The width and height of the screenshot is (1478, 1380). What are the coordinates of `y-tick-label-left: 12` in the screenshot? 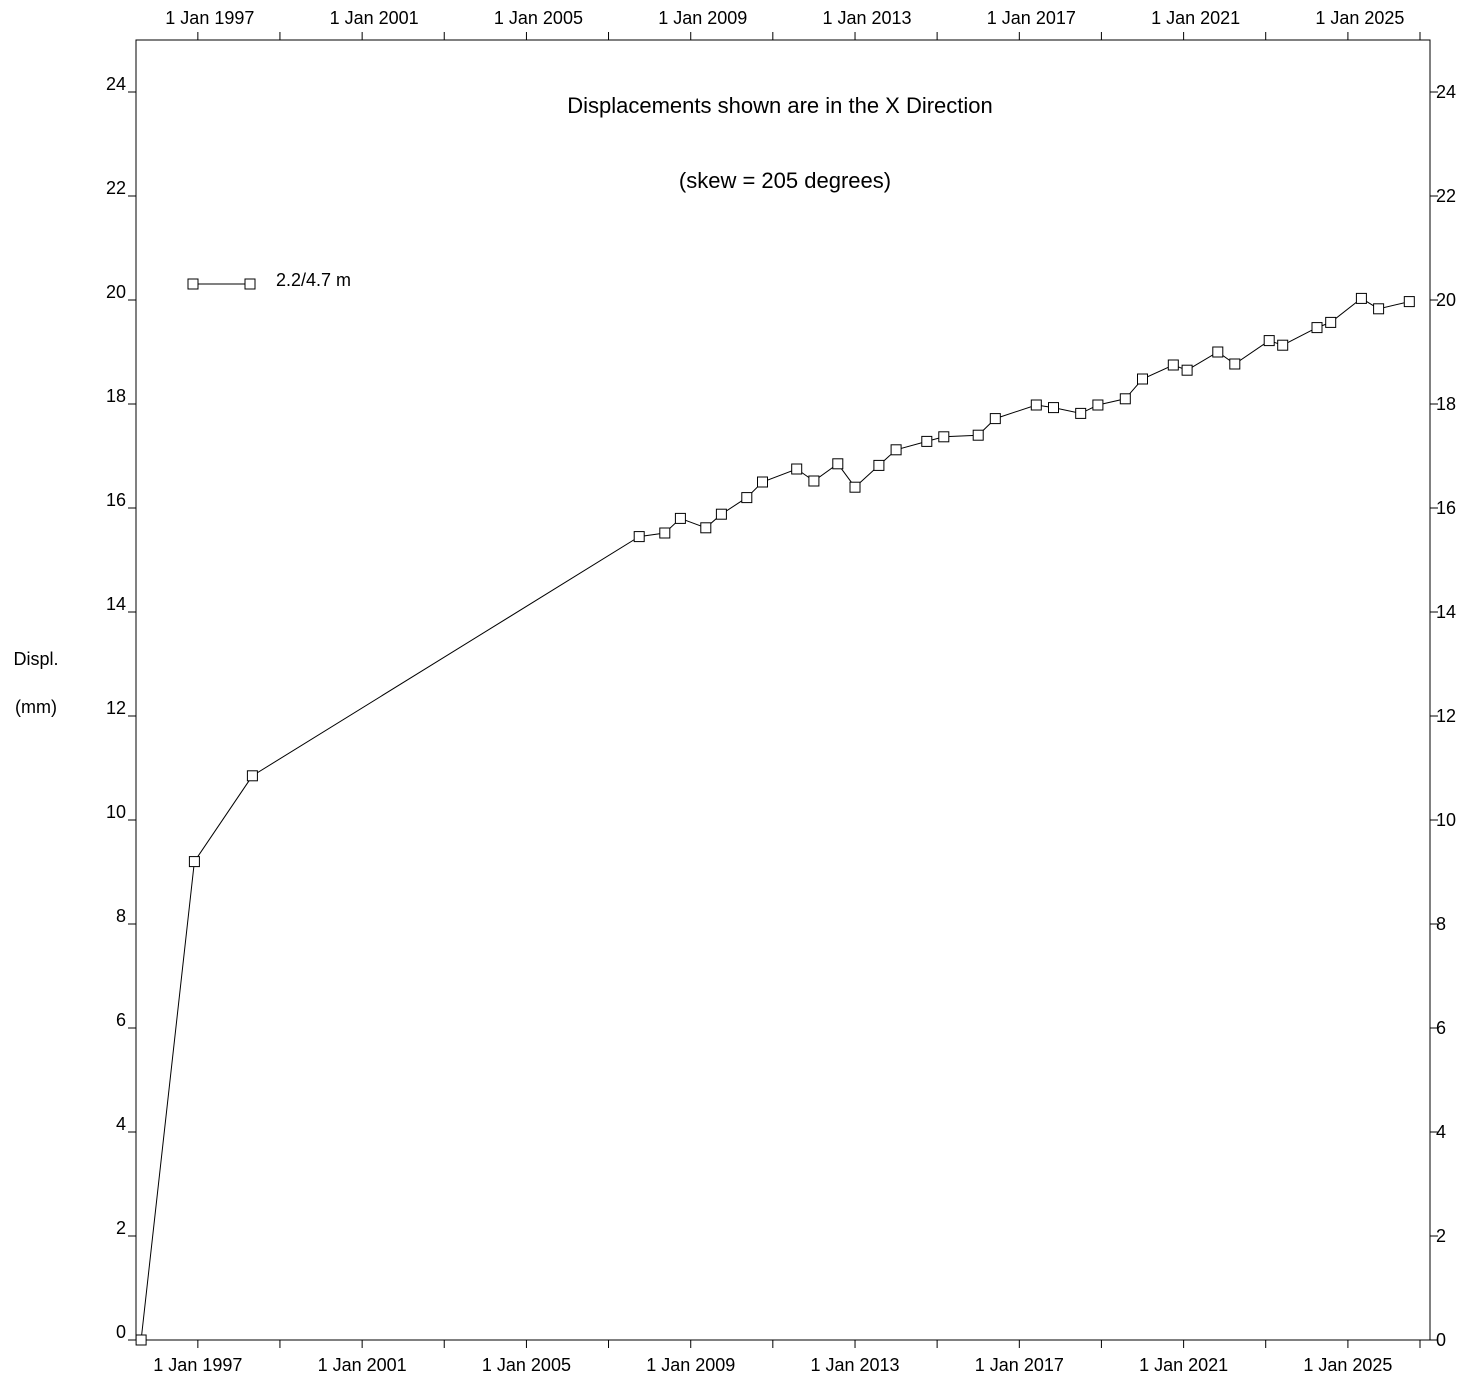 It's located at (116, 708).